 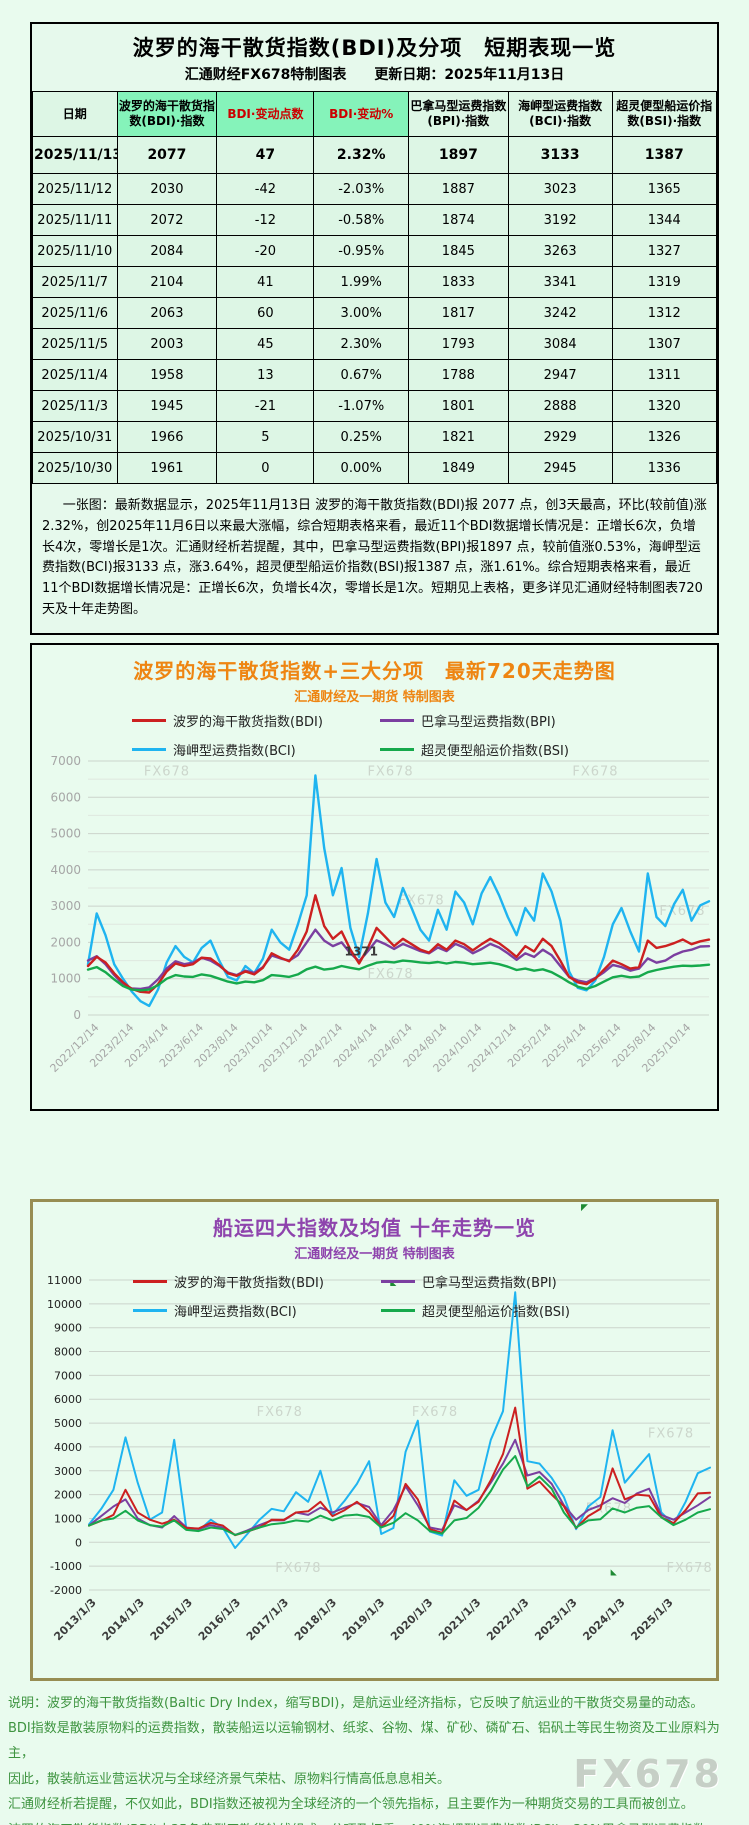 What do you see at coordinates (75, 406) in the screenshot?
I see `table-cell: 2025/11/3` at bounding box center [75, 406].